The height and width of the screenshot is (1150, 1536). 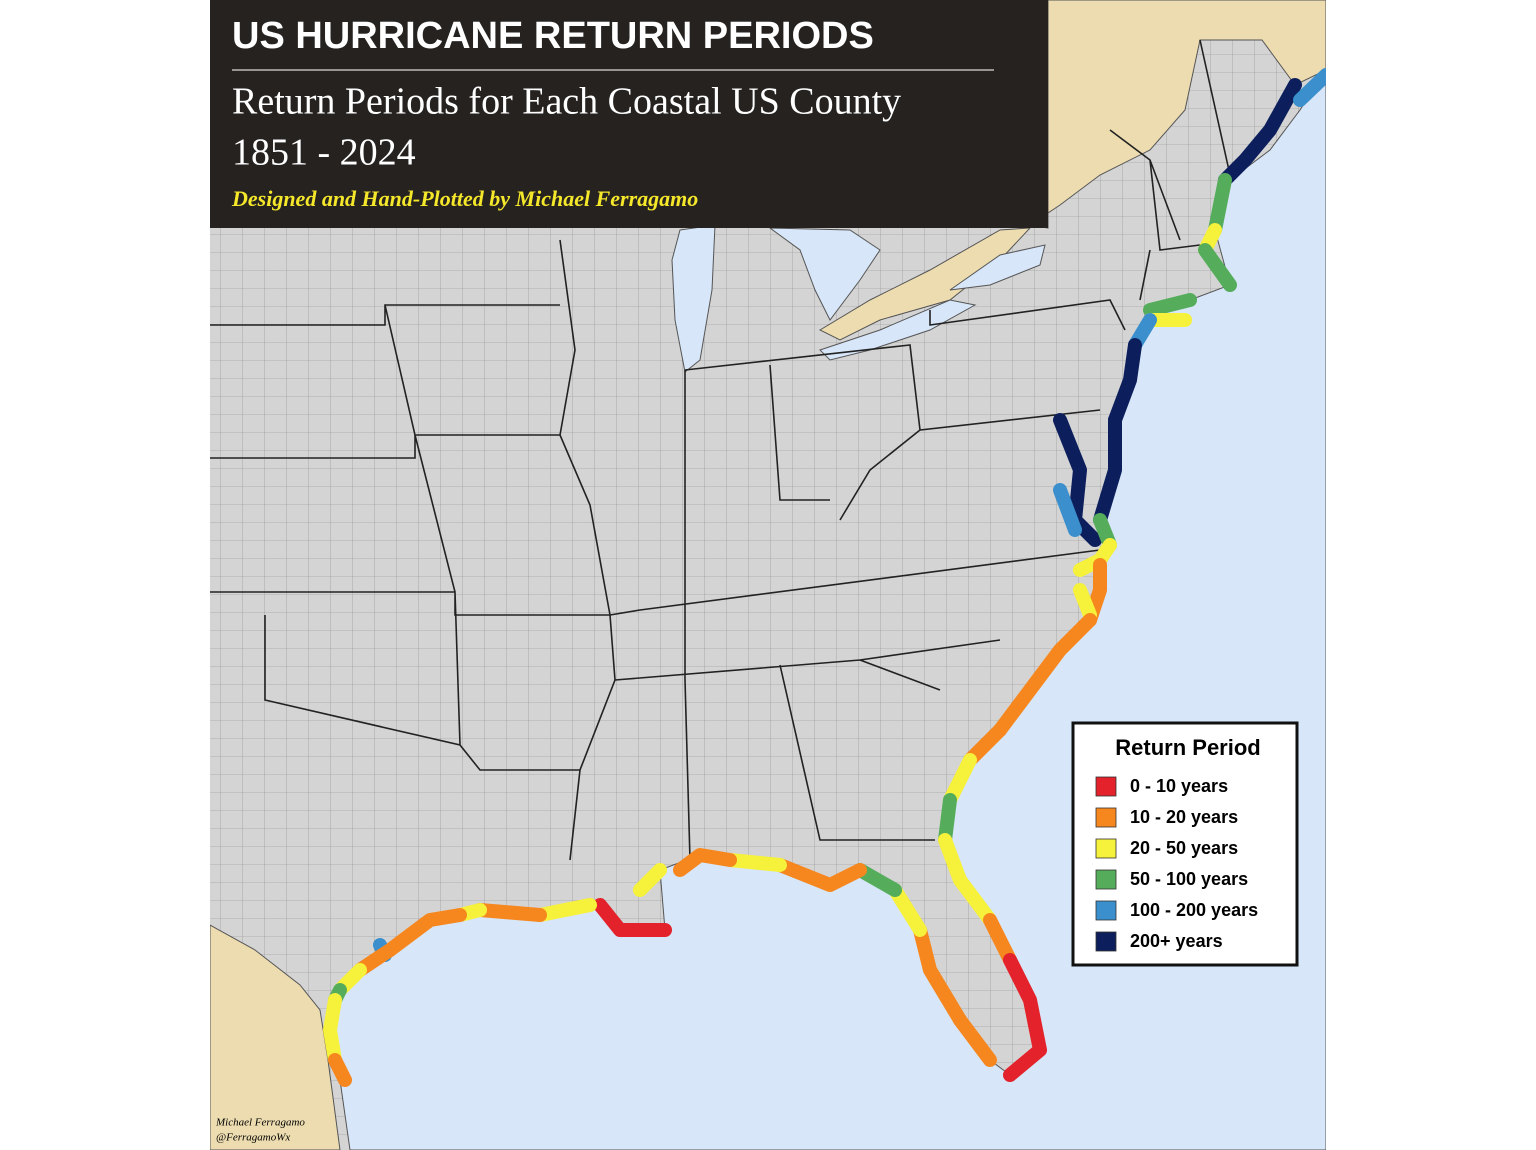 I want to click on ontario-land, so click(x=925, y=284).